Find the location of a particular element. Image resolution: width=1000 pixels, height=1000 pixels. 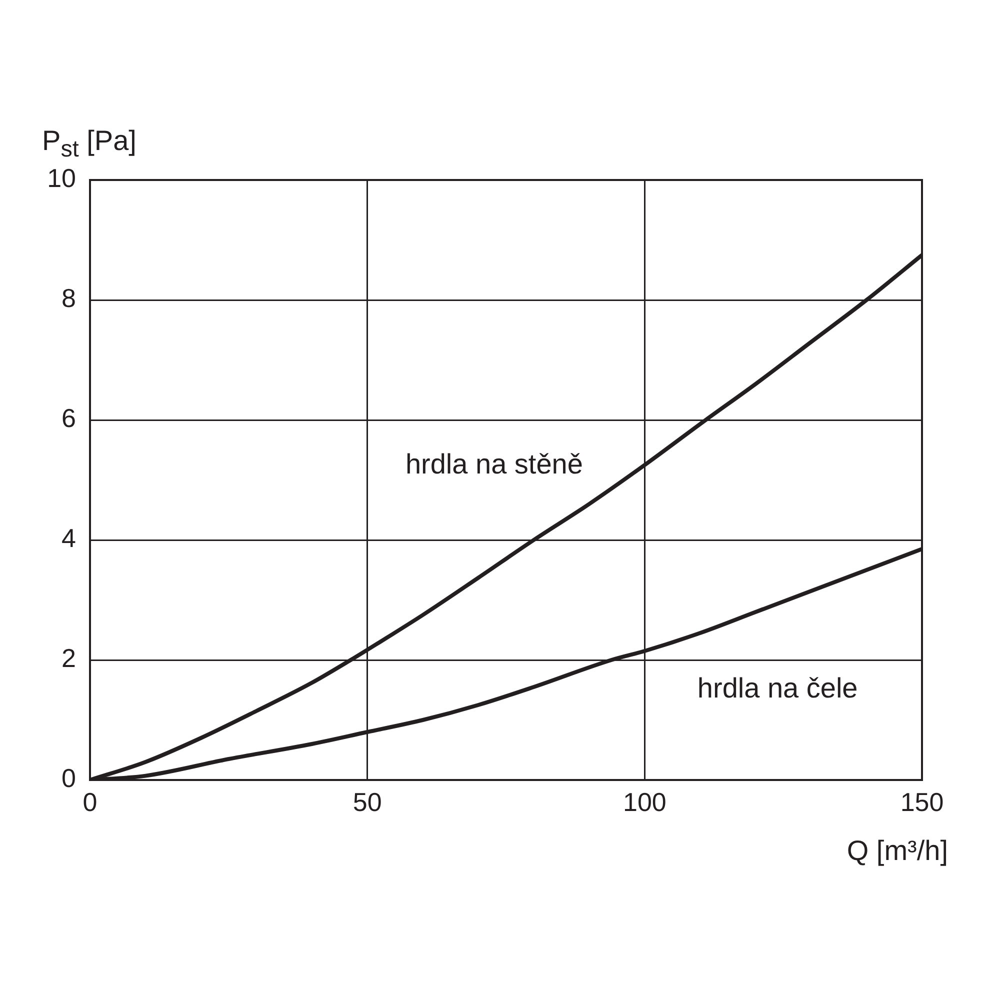

x-tick-label: 100 is located at coordinates (644, 801).